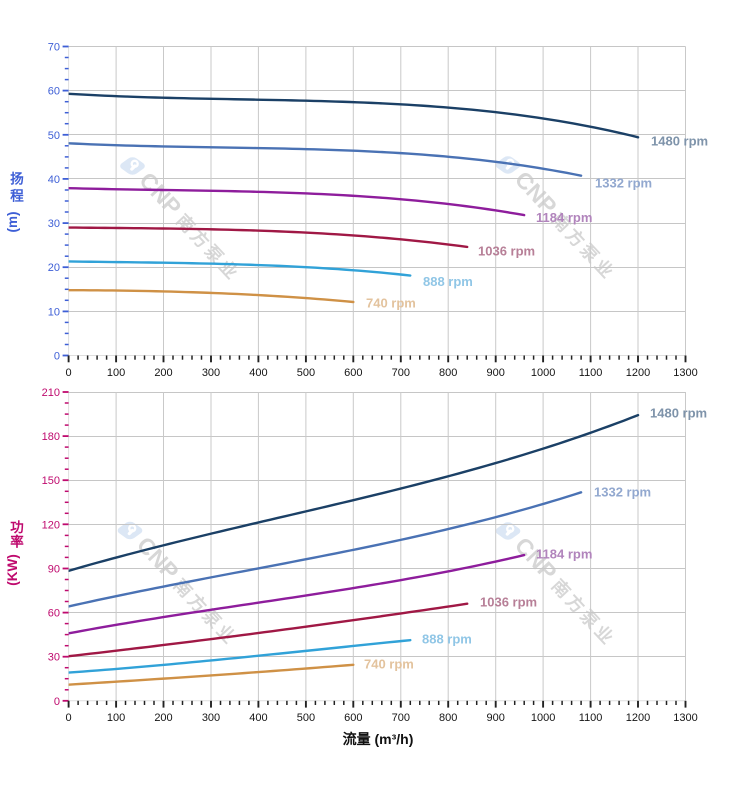  Describe the element at coordinates (51, 481) in the screenshot. I see `svg-text: 150` at that location.